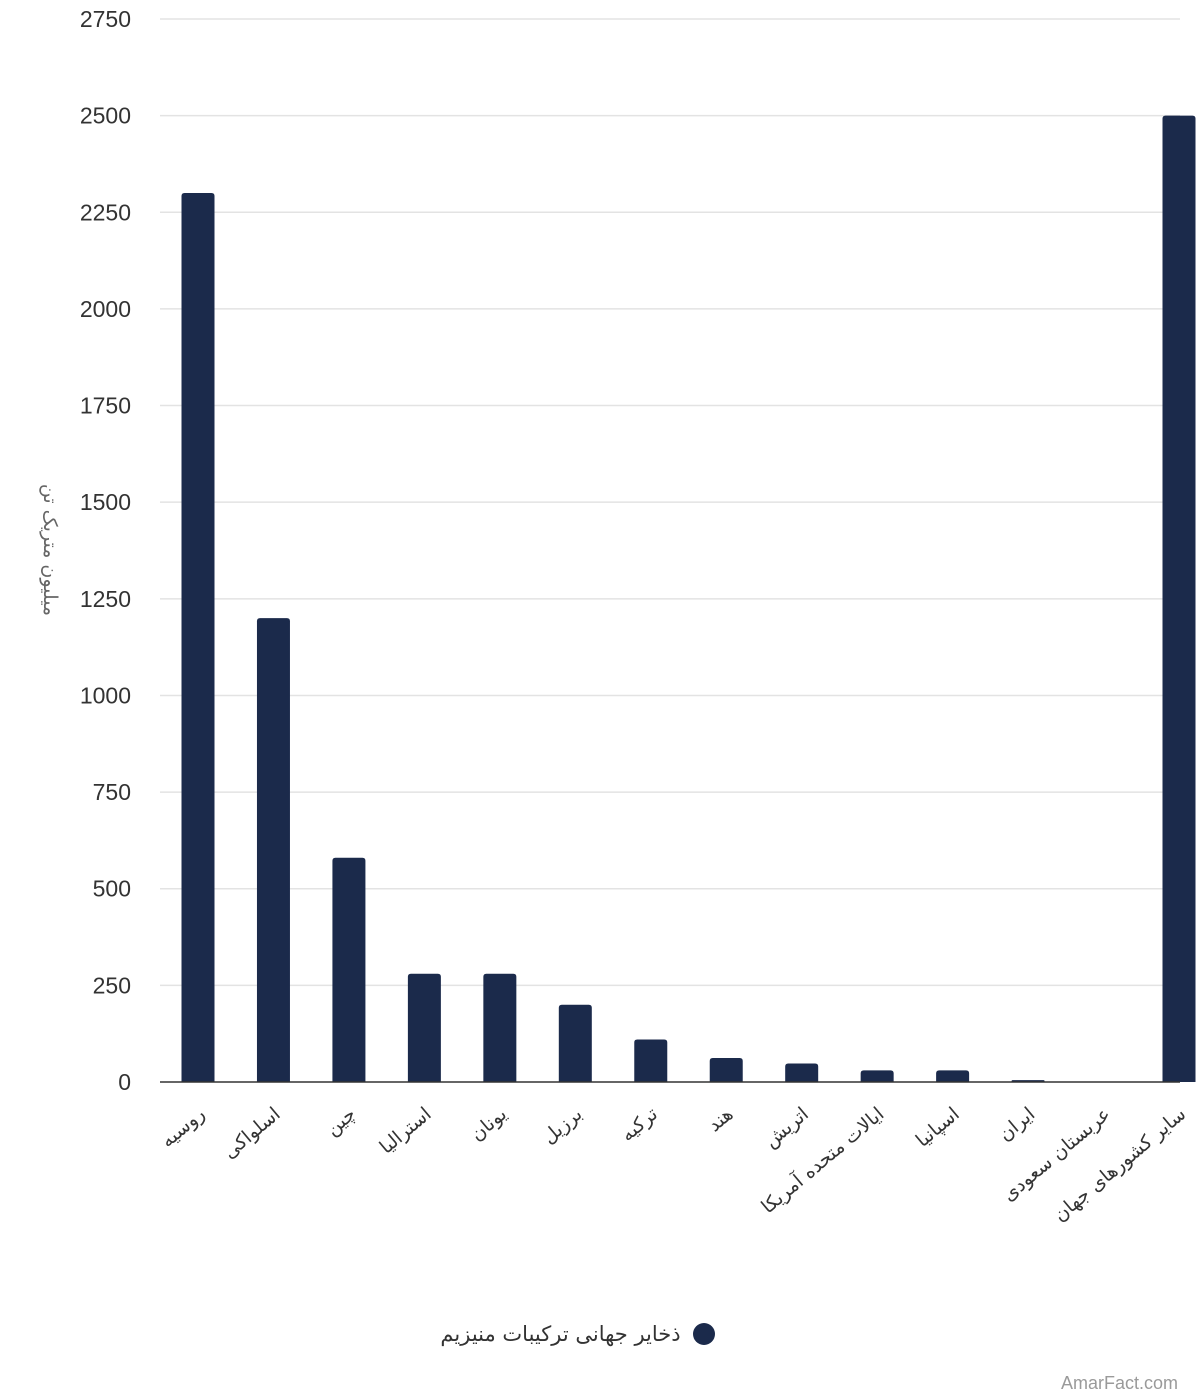  I want to click on watermark: AmarFact.com, so click(1119, 1383).